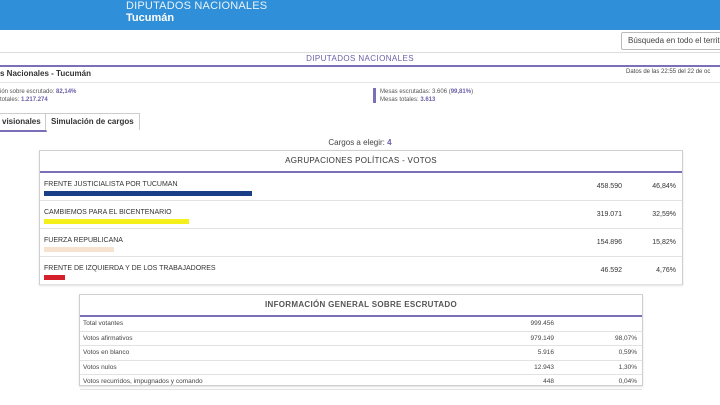 This screenshot has width=720, height=405. I want to click on info-row: Votos afirmativos 979.149 98,07%, so click(361, 339).